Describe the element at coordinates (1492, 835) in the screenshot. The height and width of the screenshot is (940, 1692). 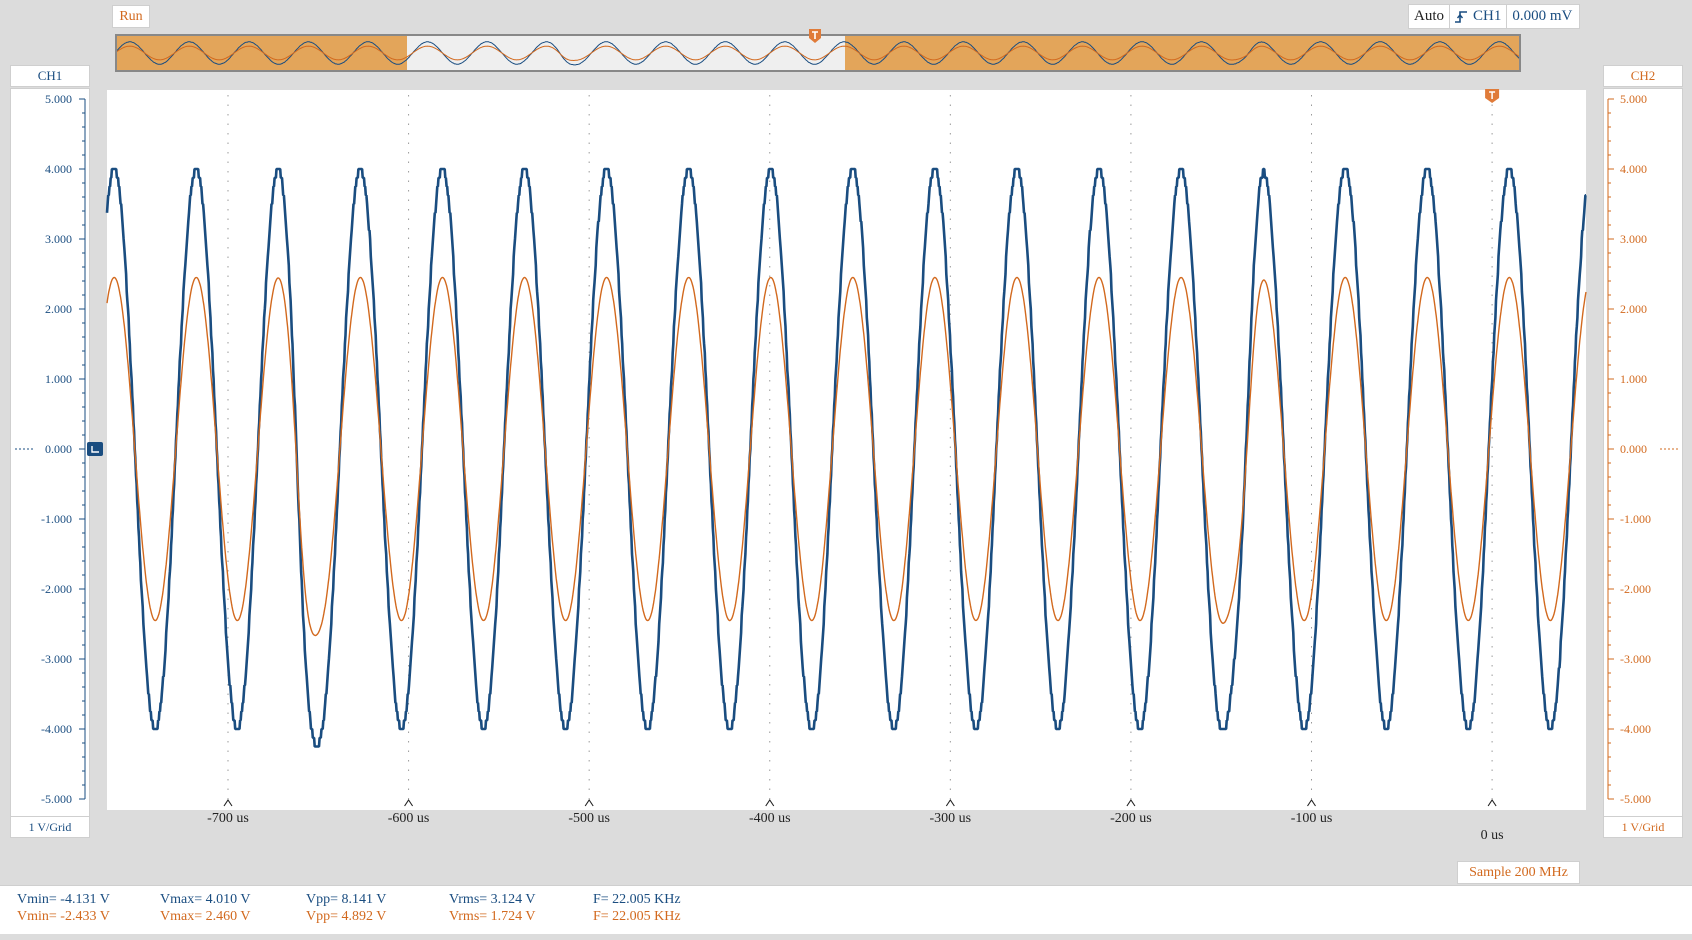
I see `x-tick-label: 0 us` at that location.